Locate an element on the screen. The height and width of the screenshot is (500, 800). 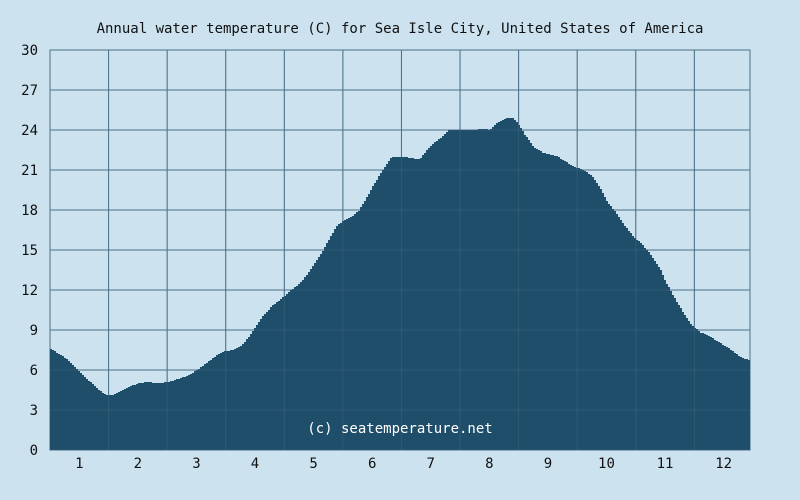
y-tick-label: 27 is located at coordinates (29, 91).